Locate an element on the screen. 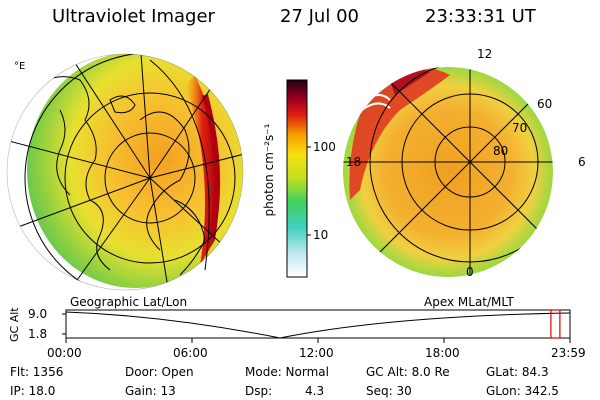 The image size is (600, 400). colorbar-label: photon cm⁻²s⁻¹ is located at coordinates (269, 170).